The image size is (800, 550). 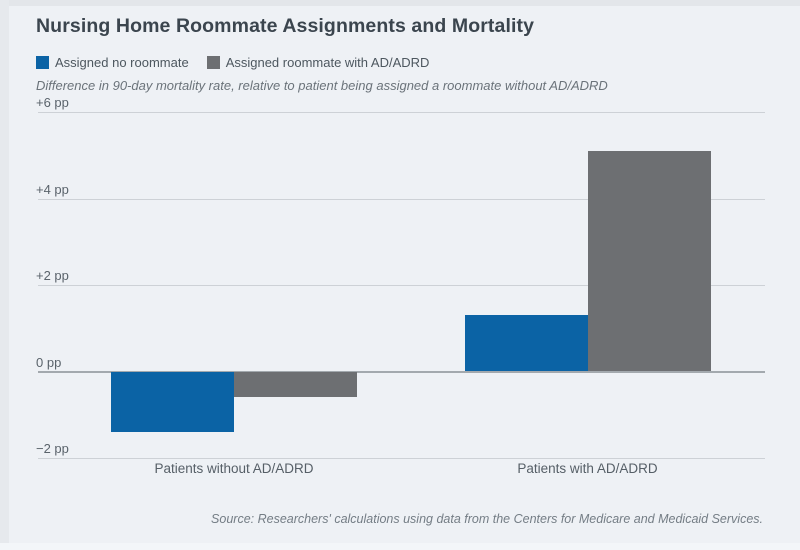 I want to click on x-category-label: Patients without AD/ADRD, so click(x=234, y=468).